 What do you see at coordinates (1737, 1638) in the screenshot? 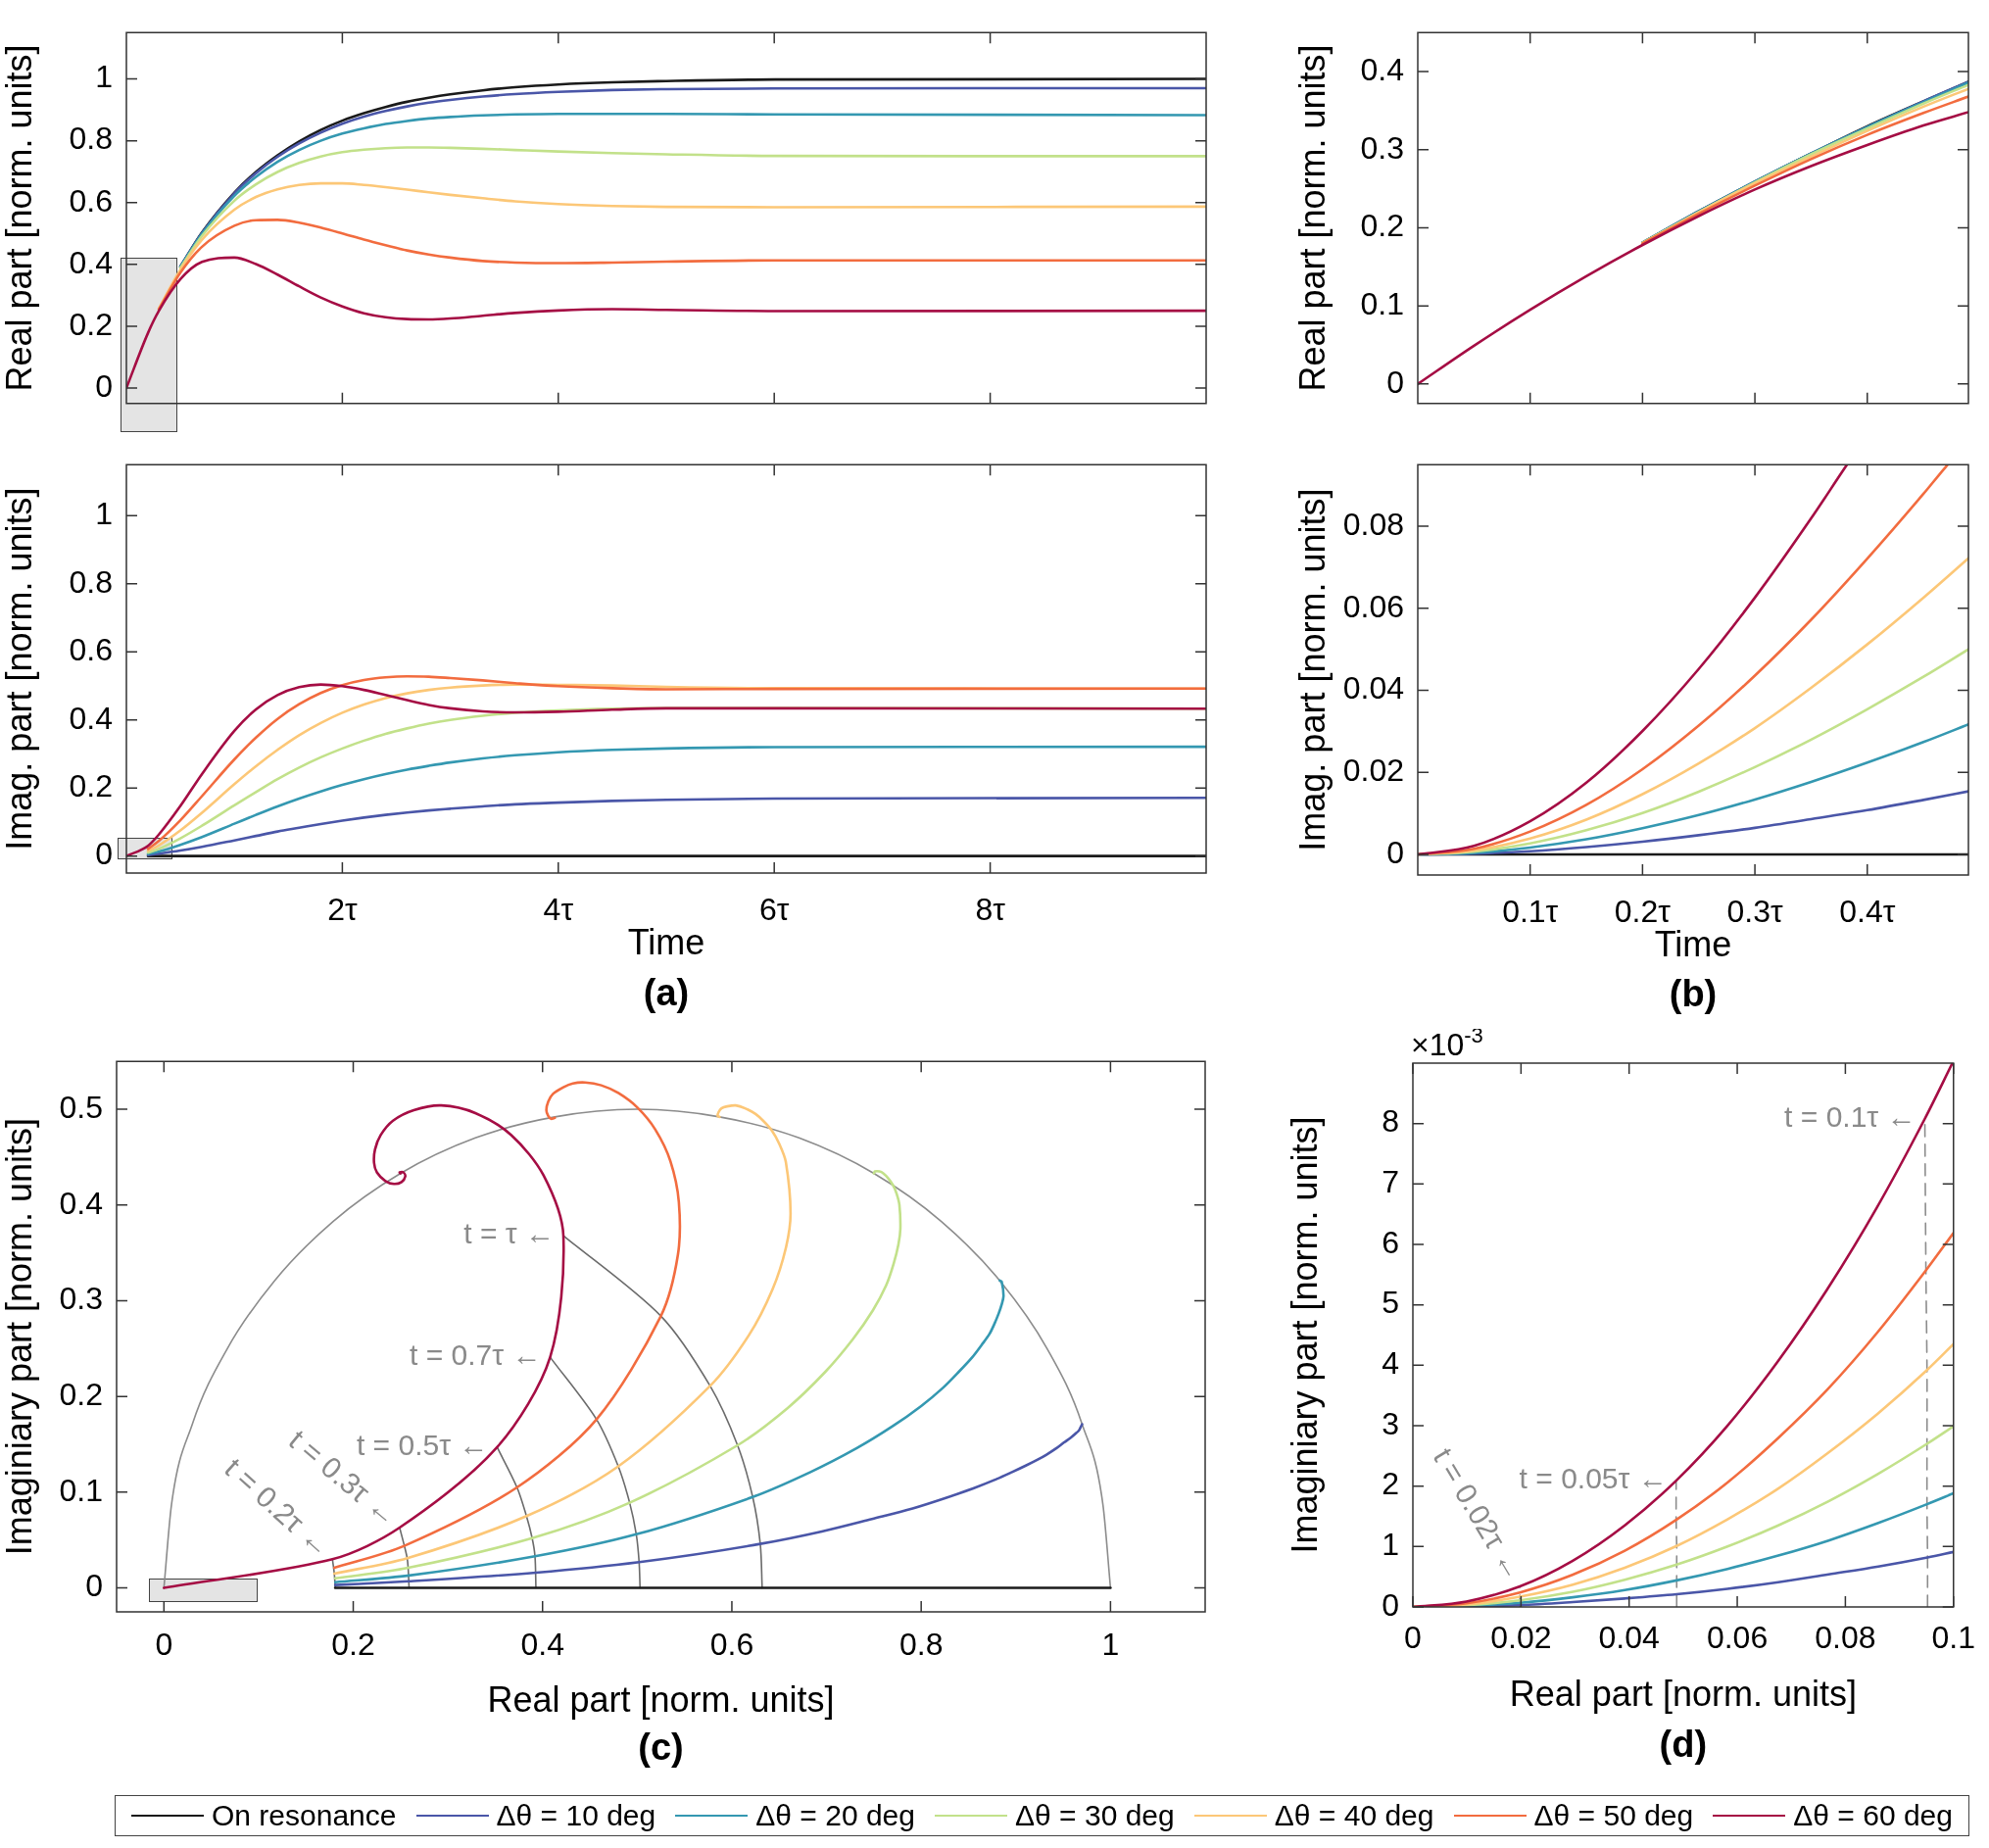
I see `x-tick-label: 0.06` at bounding box center [1737, 1638].